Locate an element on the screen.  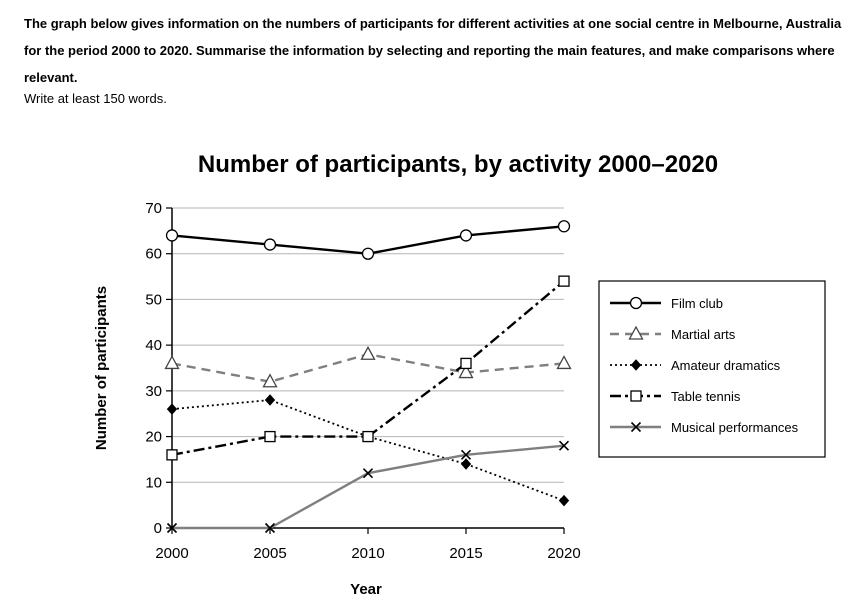
series-musical-performances is located at coordinates (368, 487).